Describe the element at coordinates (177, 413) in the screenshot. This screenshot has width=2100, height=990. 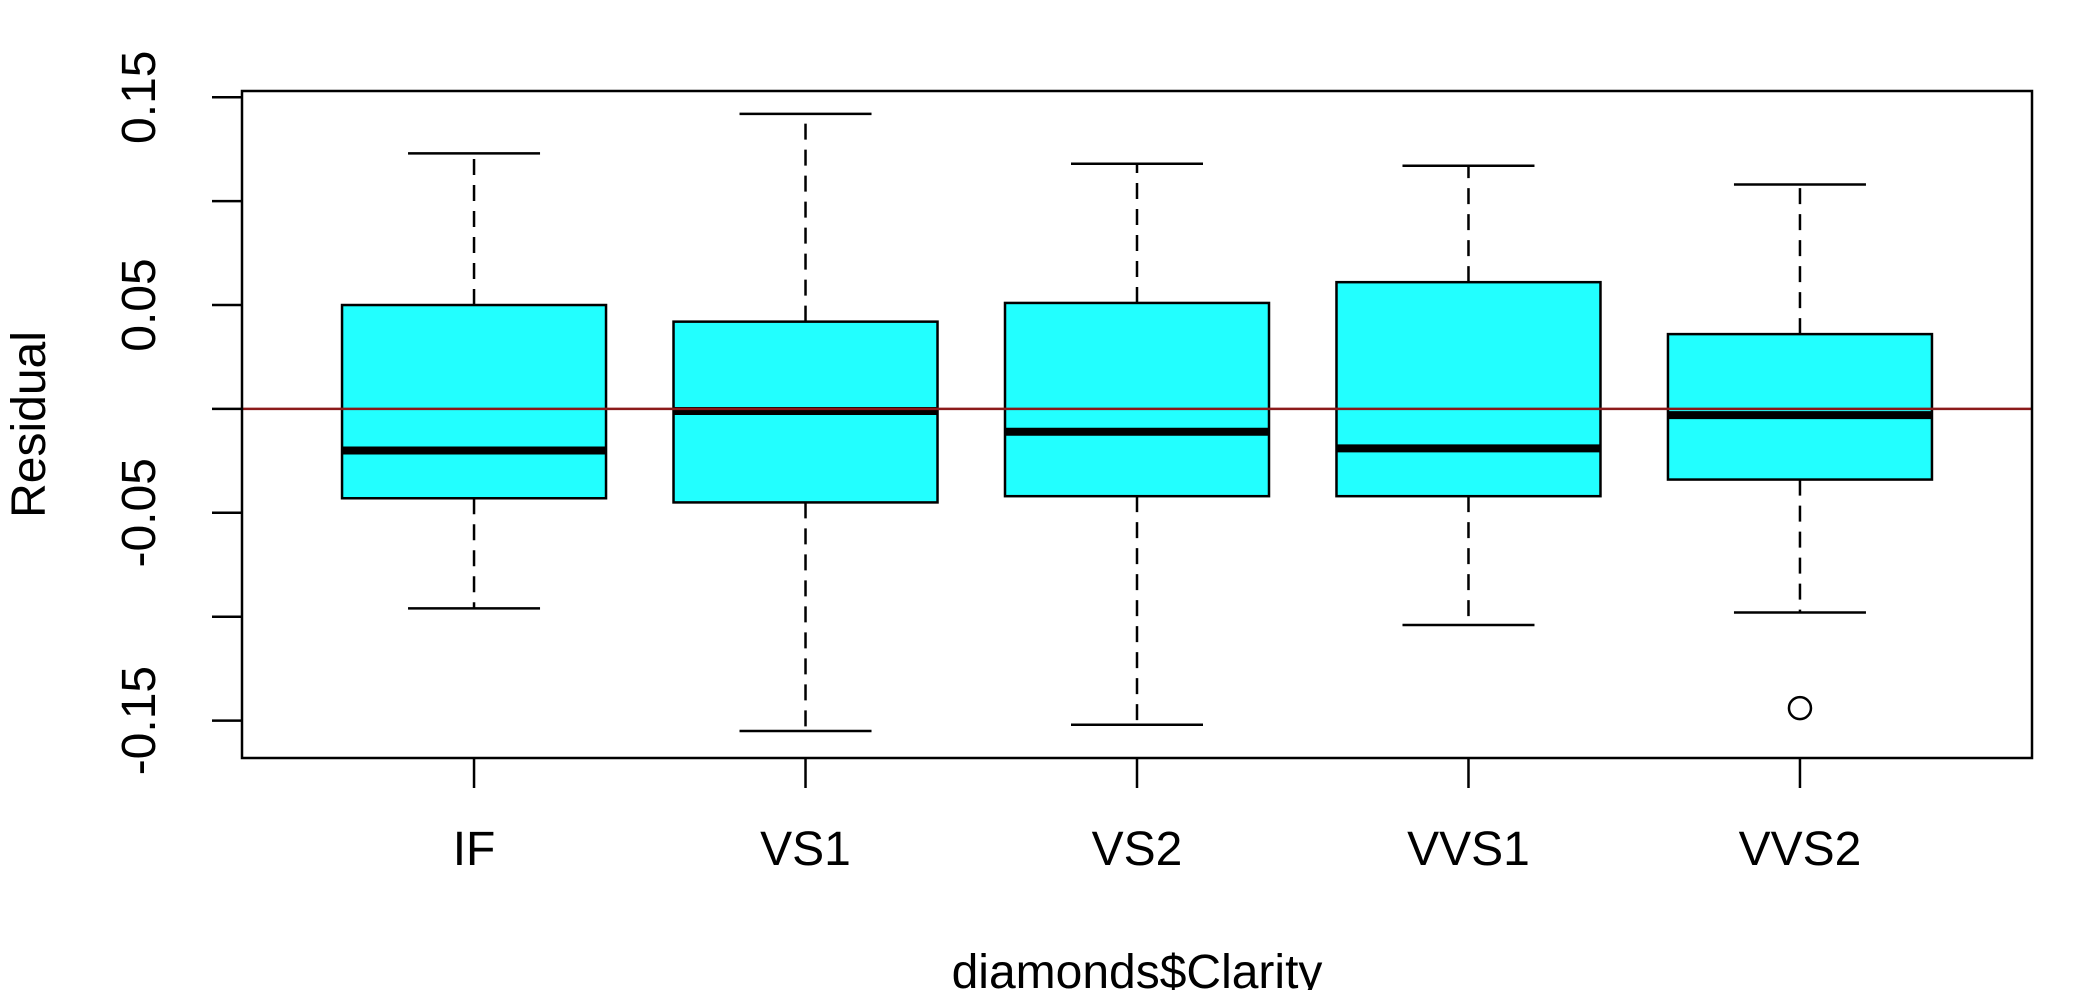
I see `y-axis: 0.15 0.05 -0.05 -0.15` at that location.